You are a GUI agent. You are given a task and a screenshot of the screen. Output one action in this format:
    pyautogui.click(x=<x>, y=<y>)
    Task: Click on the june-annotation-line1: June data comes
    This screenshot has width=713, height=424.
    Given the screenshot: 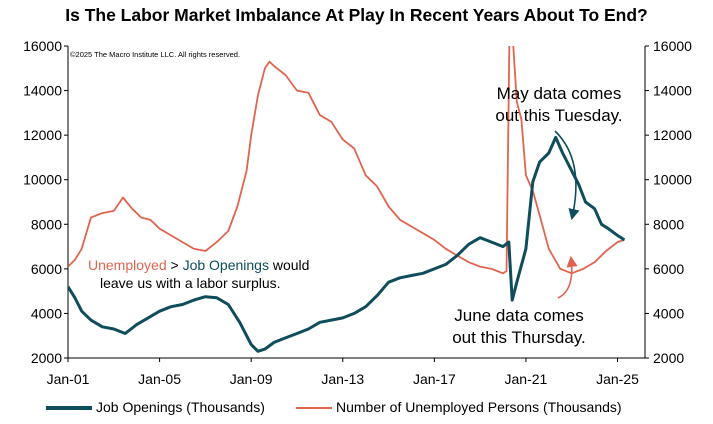 What is the action you would take?
    pyautogui.click(x=518, y=315)
    